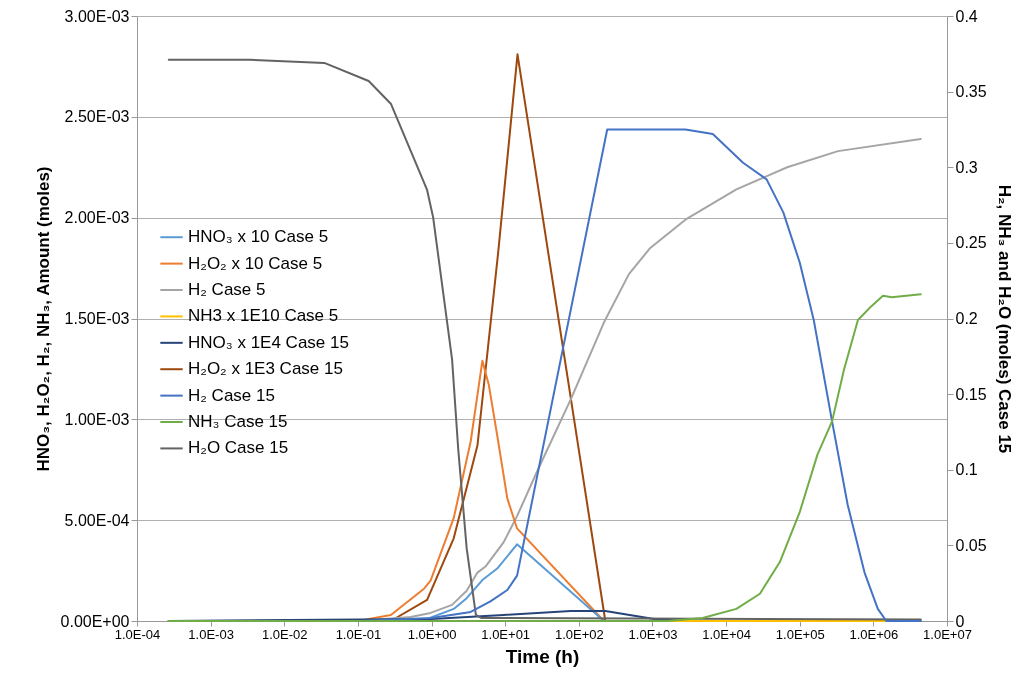 The image size is (1035, 688). I want to click on y2-tick-label: 0.15, so click(971, 394).